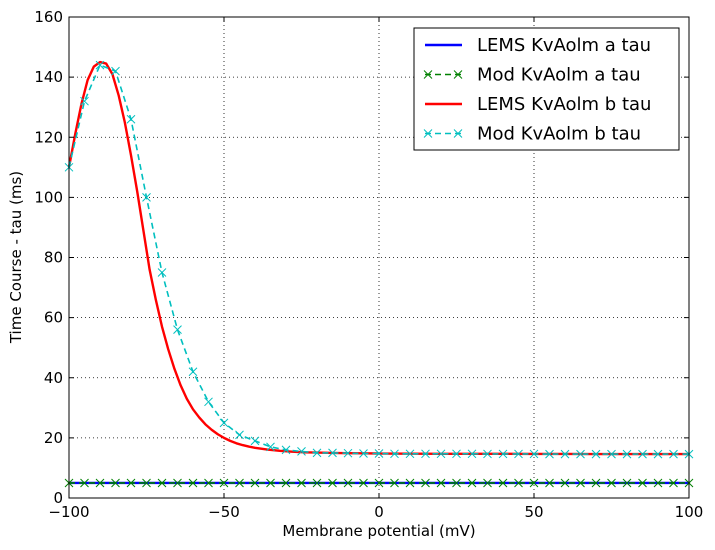 This screenshot has height=550, width=715. I want to click on y-axis-label: Time Course - tau (ms), so click(16, 257).